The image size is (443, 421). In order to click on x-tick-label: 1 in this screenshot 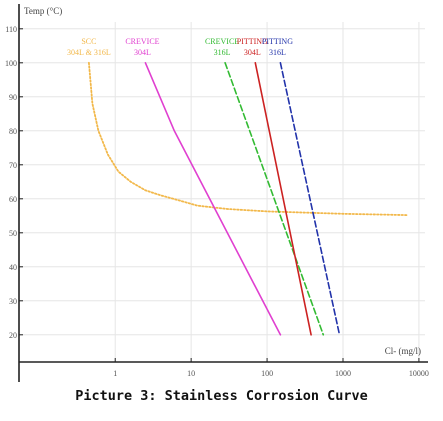, I will do `click(115, 373)`.